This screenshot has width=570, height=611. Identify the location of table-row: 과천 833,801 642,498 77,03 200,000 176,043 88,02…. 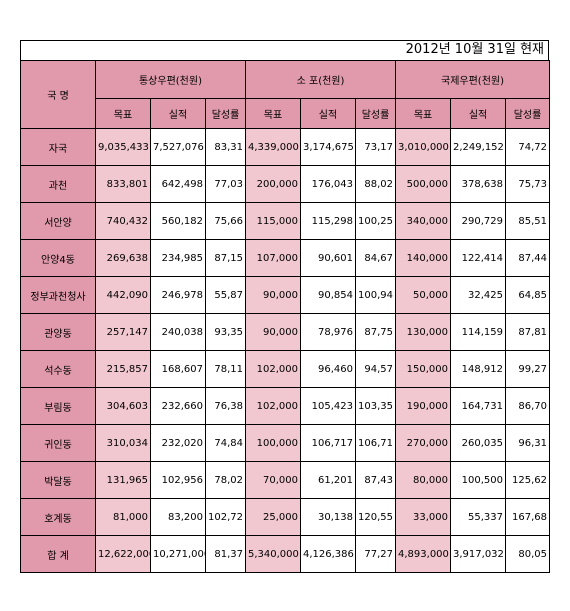
(285, 184).